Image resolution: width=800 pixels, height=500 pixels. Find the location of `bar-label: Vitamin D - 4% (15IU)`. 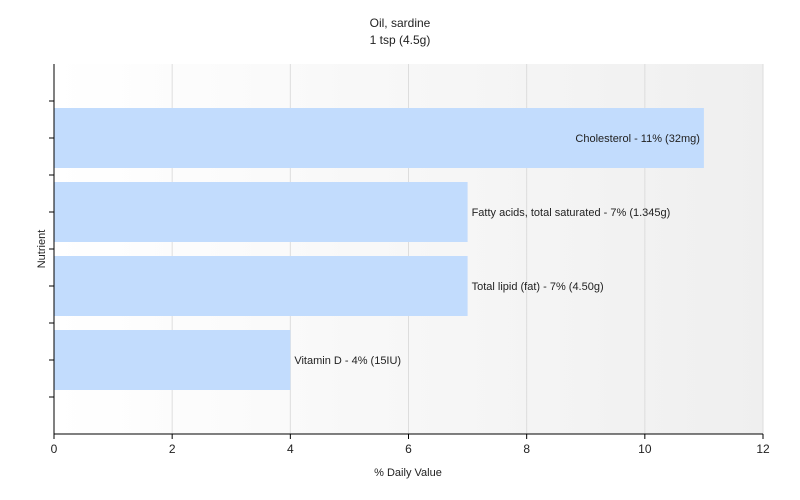

bar-label: Vitamin D - 4% (15IU) is located at coordinates (347, 361).